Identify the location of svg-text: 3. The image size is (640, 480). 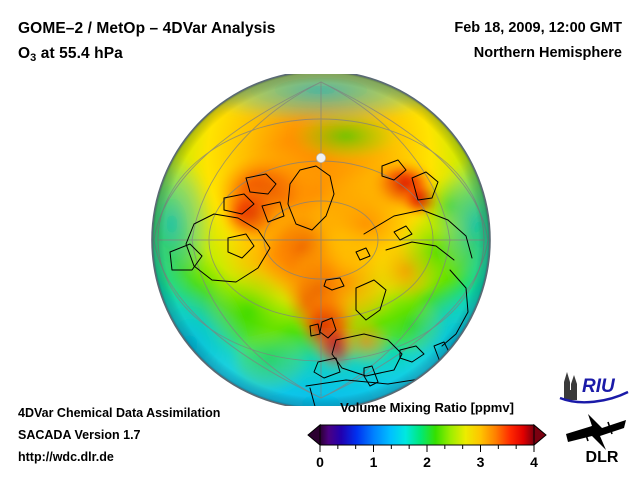
(481, 461).